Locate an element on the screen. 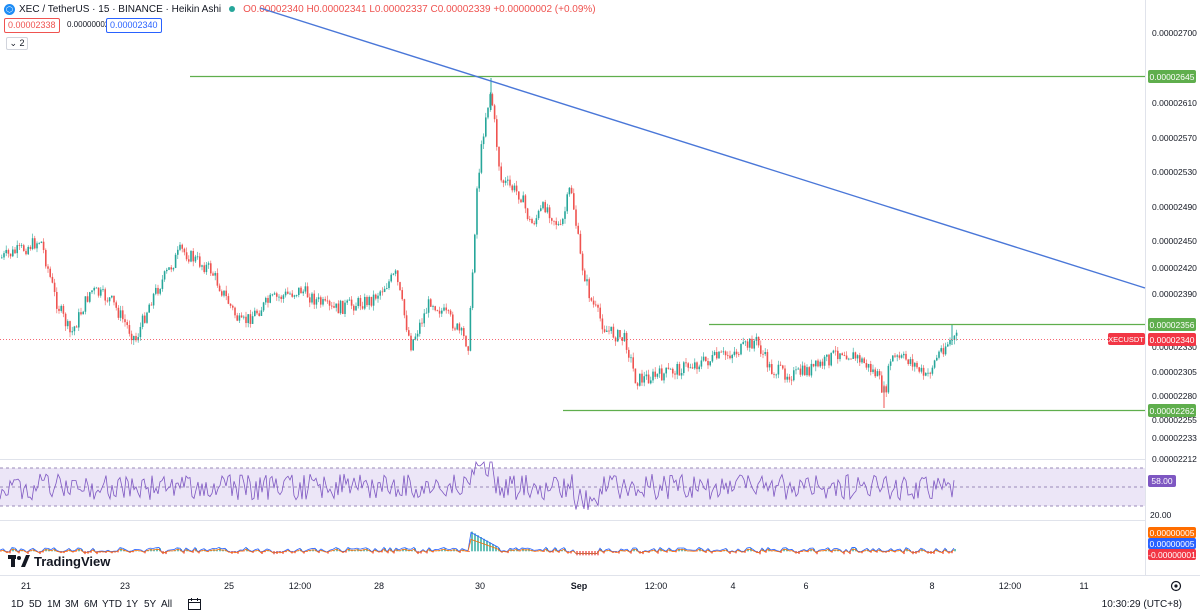  tradingview-logo: TradingView is located at coordinates (59, 561).